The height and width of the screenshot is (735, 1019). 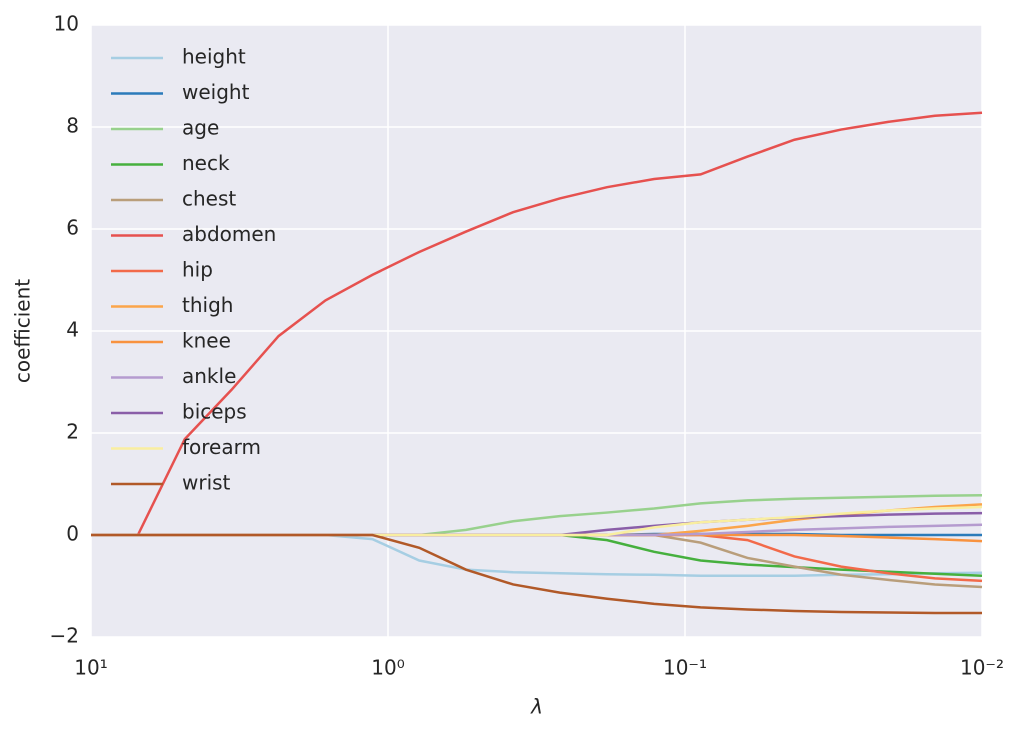 What do you see at coordinates (64, 636) in the screenshot?
I see `y-tick-label: −2` at bounding box center [64, 636].